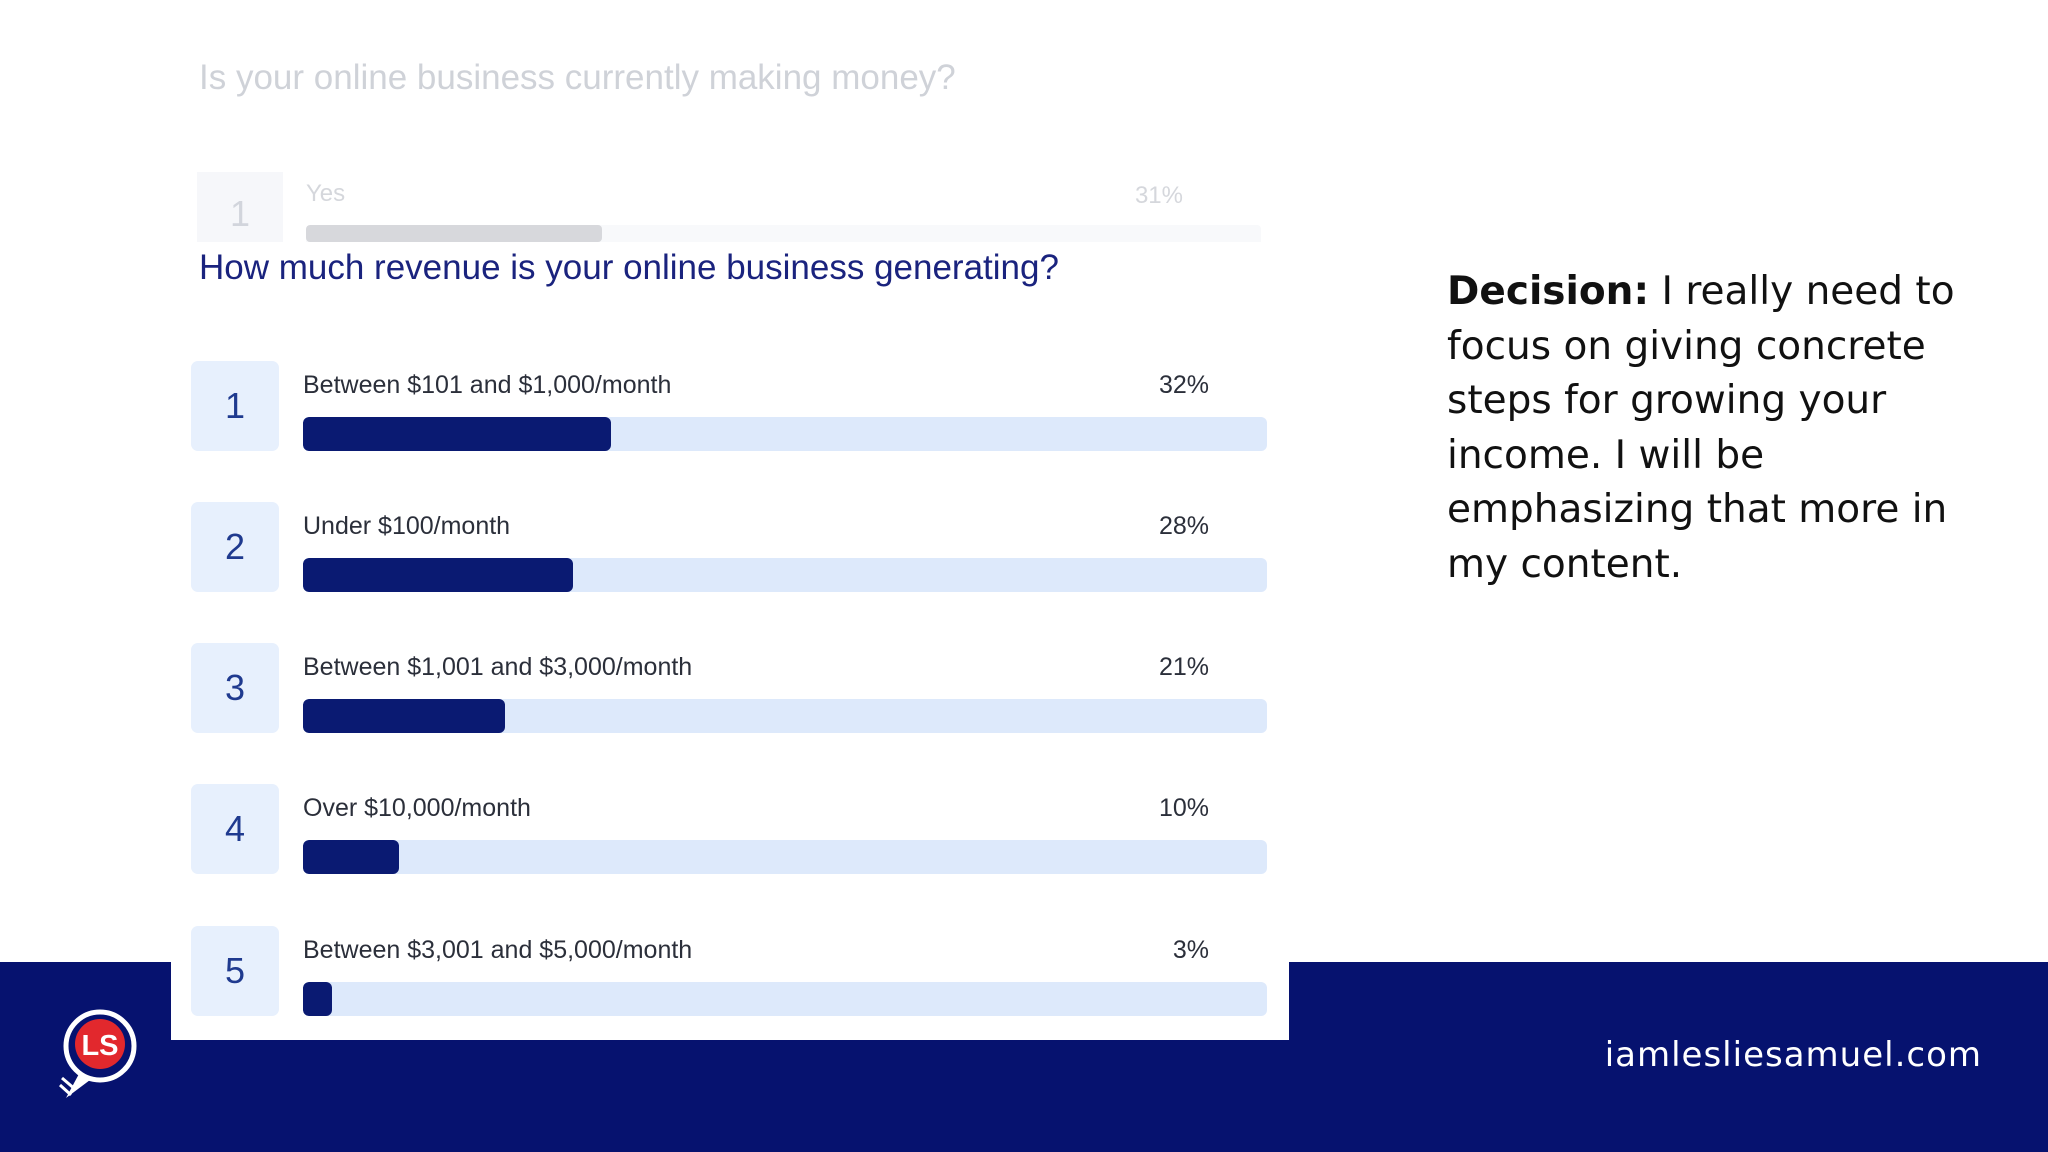  I want to click on faded-option-label: Yes, so click(326, 193).